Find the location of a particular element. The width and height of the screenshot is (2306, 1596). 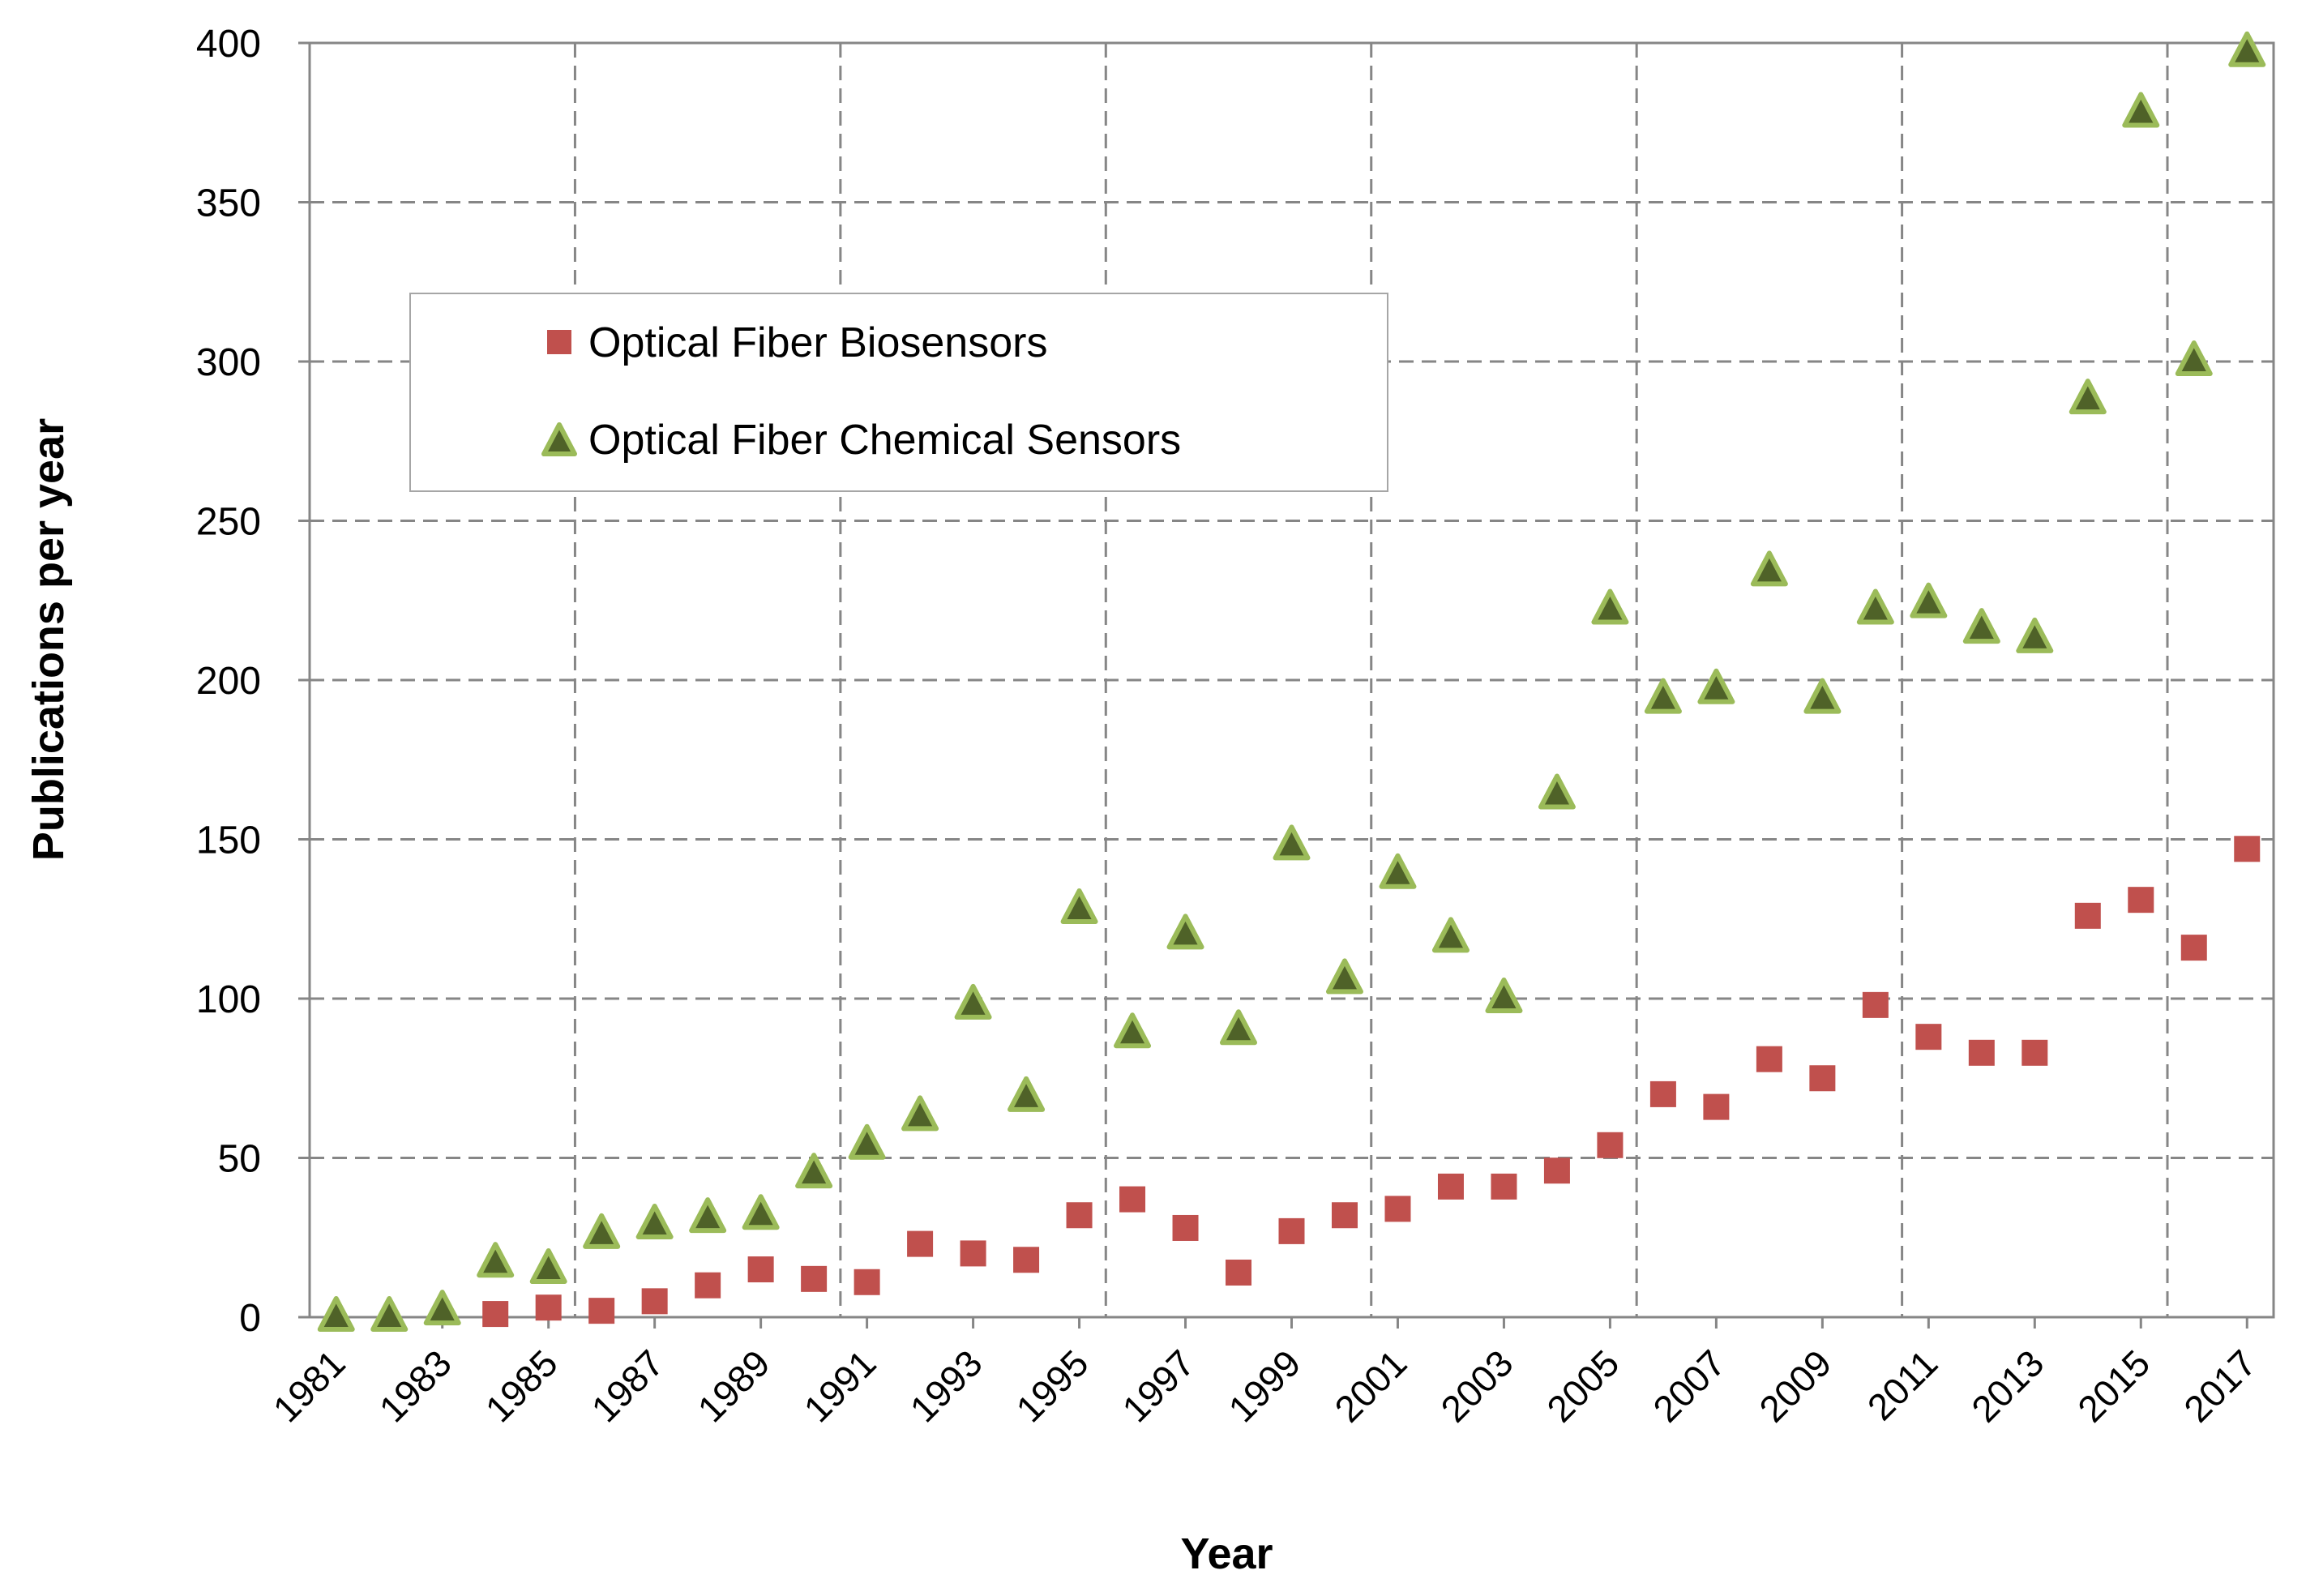

y-tick-label: 300 is located at coordinates (229, 362).